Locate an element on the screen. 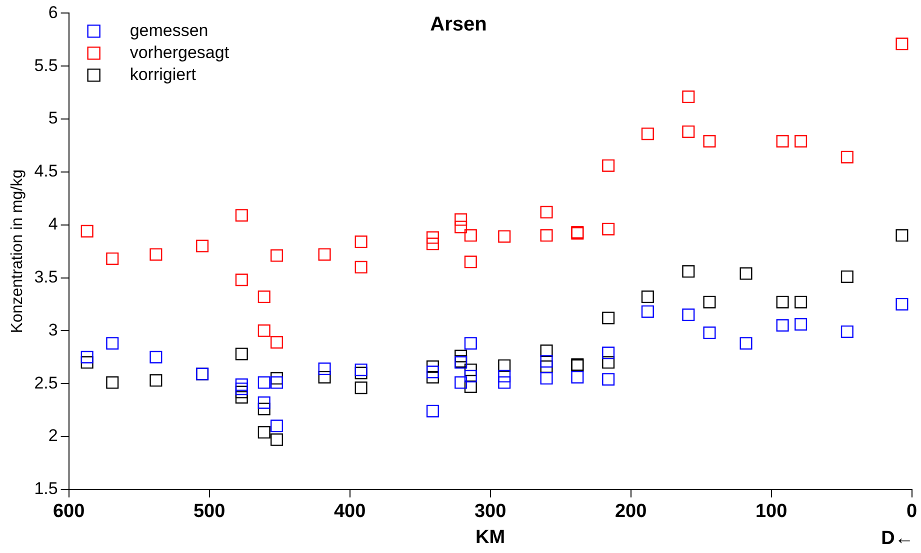 This screenshot has width=921, height=553. x-tick-label: 400 is located at coordinates (350, 511).